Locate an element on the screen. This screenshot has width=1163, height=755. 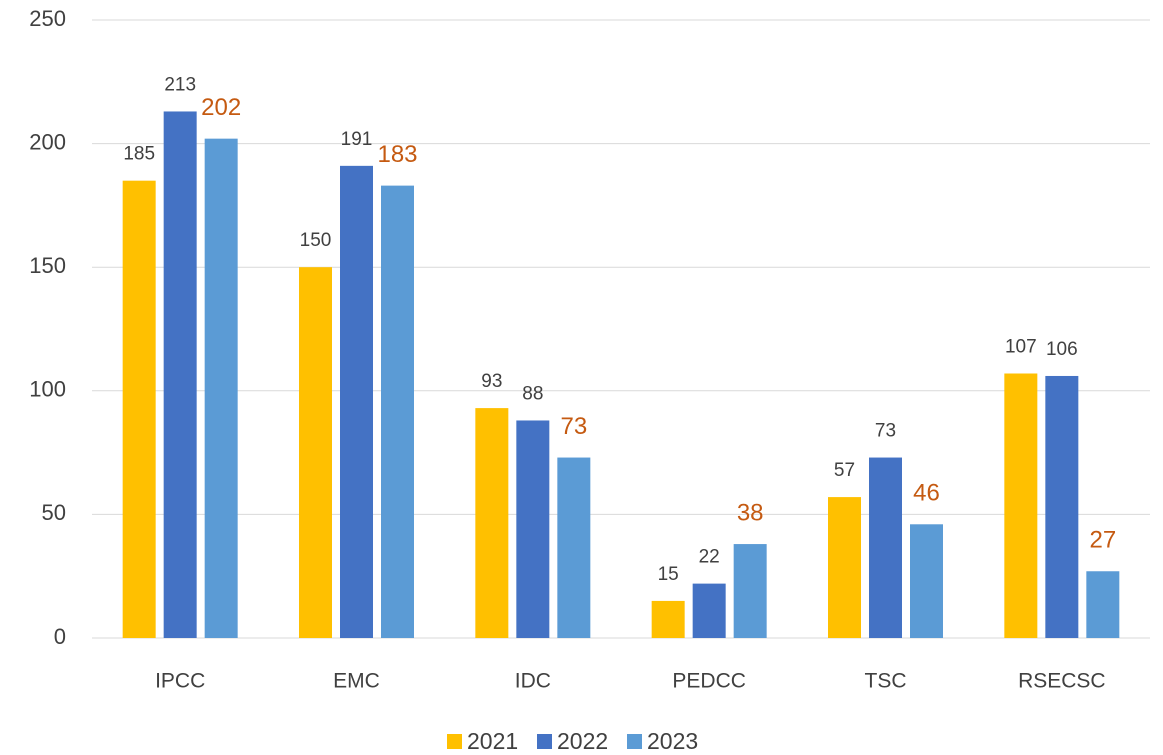
y-tick-label: 100 is located at coordinates (47, 389).